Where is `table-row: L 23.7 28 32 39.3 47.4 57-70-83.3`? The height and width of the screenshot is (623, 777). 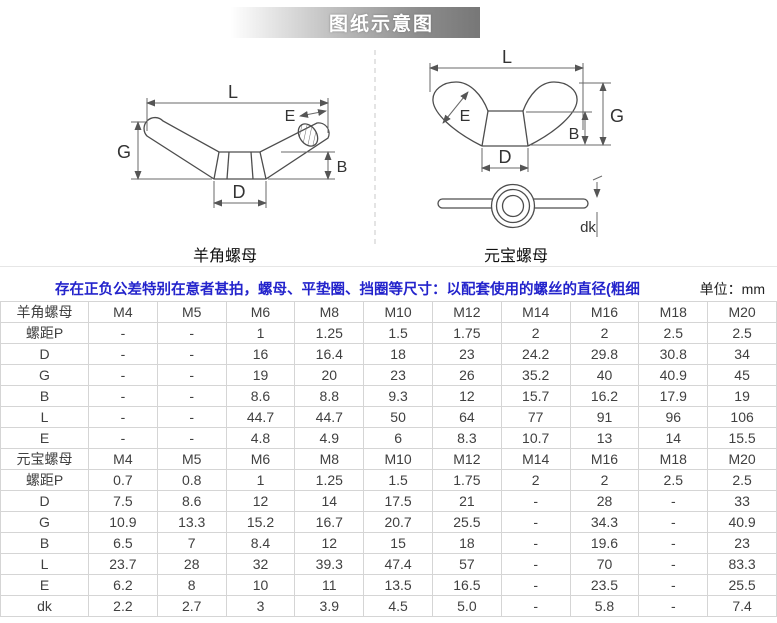
table-row: L 23.7 28 32 39.3 47.4 57-70-83.3 is located at coordinates (388, 564).